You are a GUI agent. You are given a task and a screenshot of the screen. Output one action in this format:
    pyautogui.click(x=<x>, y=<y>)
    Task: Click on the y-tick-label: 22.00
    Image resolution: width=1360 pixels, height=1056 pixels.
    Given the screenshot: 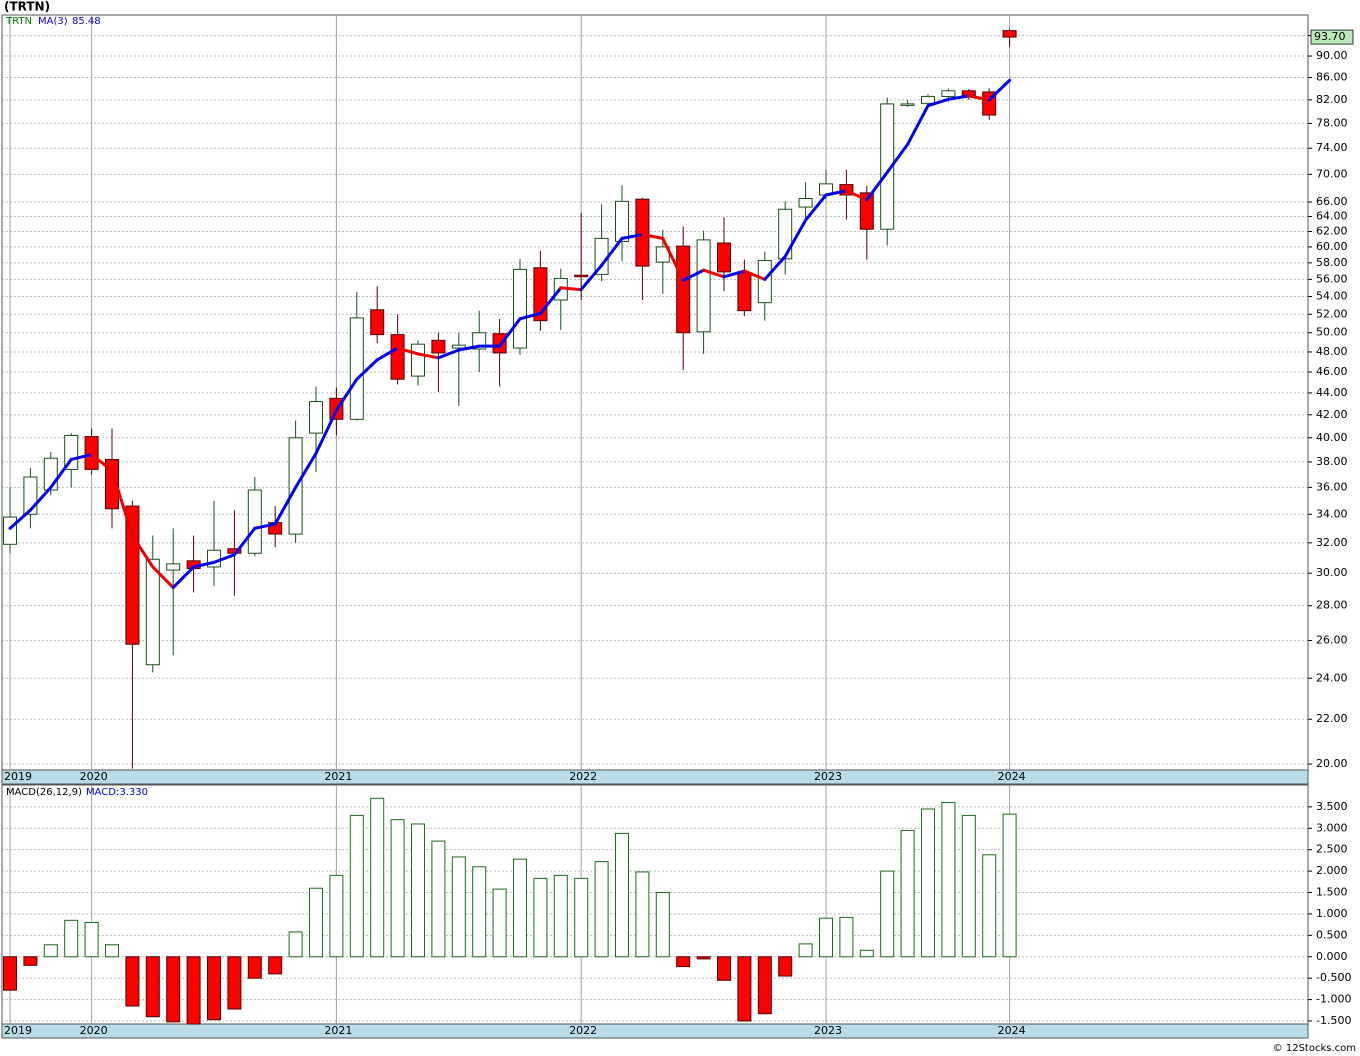 What is the action you would take?
    pyautogui.click(x=1332, y=718)
    